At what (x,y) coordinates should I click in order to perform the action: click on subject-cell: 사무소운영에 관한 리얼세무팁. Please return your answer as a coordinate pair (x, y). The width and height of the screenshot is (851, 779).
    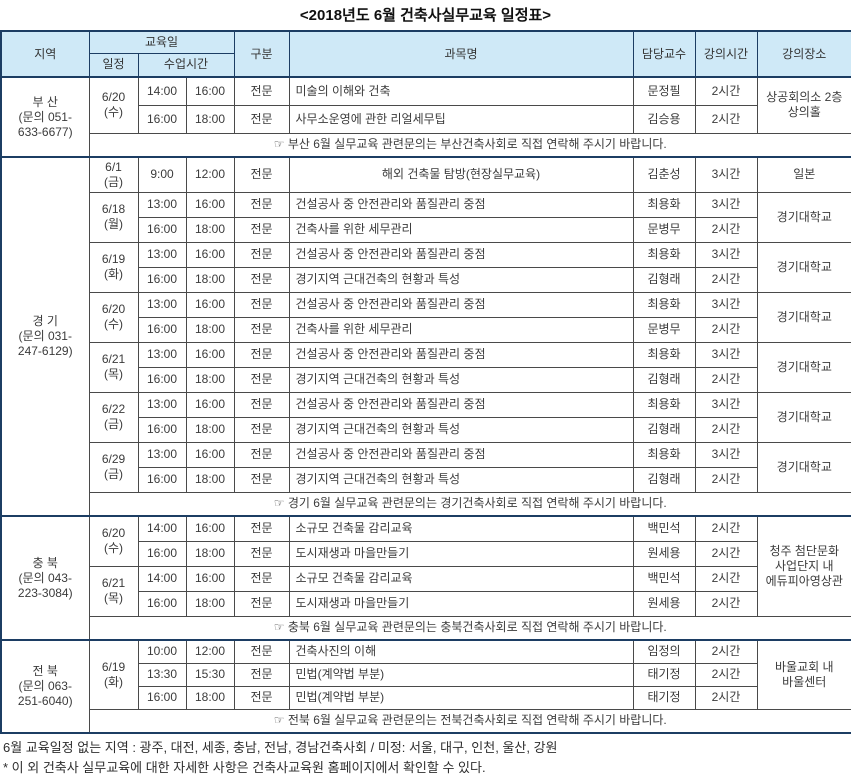
    Looking at the image, I should click on (461, 119).